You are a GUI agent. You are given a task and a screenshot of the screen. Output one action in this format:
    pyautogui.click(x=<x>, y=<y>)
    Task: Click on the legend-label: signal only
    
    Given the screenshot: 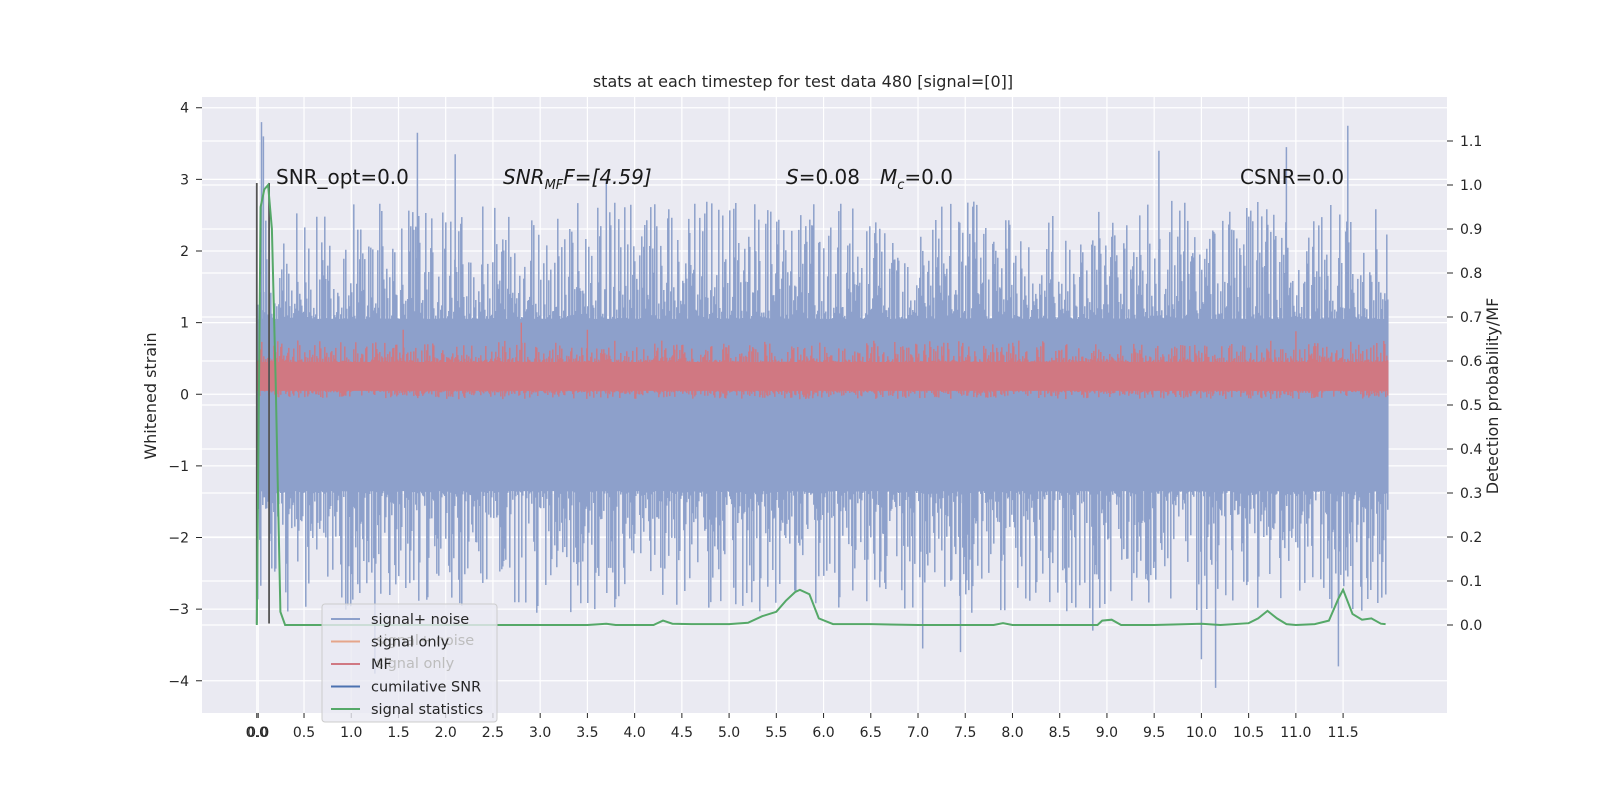 What is the action you would take?
    pyautogui.click(x=410, y=643)
    